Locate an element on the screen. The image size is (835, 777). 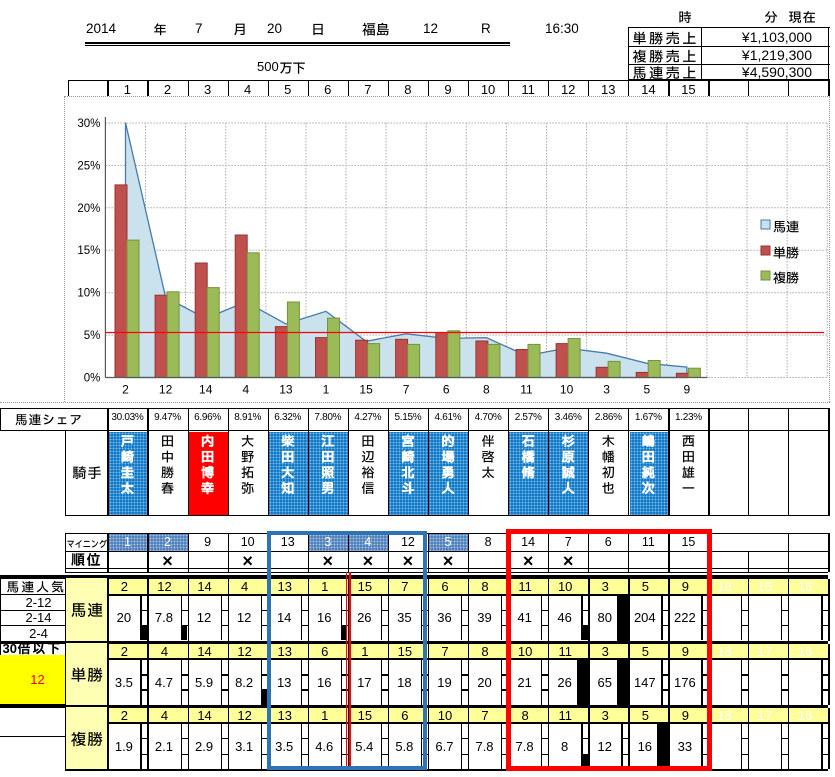
svg-text: 0% is located at coordinates (92, 378).